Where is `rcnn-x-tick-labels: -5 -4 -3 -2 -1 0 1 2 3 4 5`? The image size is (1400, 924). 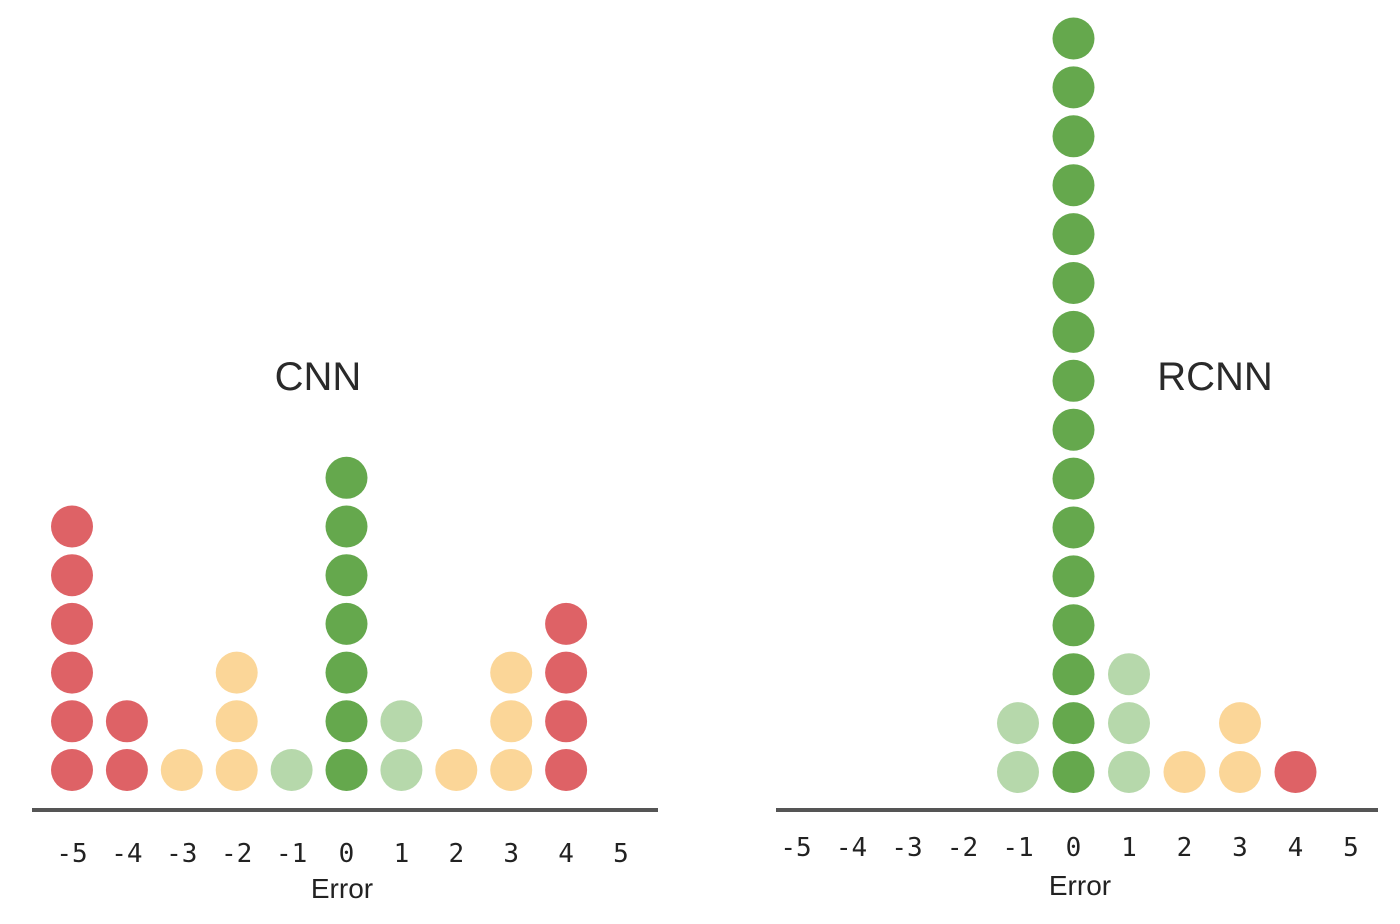 rcnn-x-tick-labels: -5 -4 -3 -2 -1 0 1 2 3 4 5 is located at coordinates (1069, 848).